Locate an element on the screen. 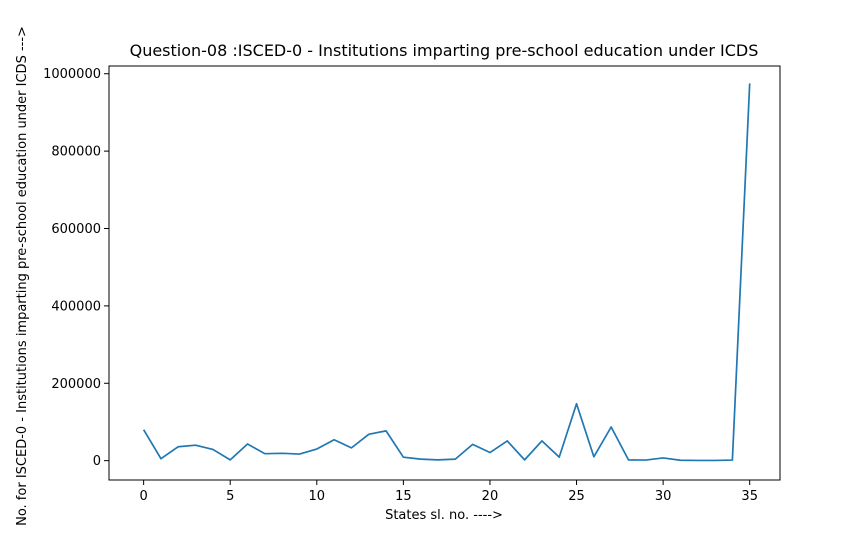 The image size is (867, 542). y-axis: 0 200000 400000 600000 800000 1000000 is located at coordinates (76, 268).